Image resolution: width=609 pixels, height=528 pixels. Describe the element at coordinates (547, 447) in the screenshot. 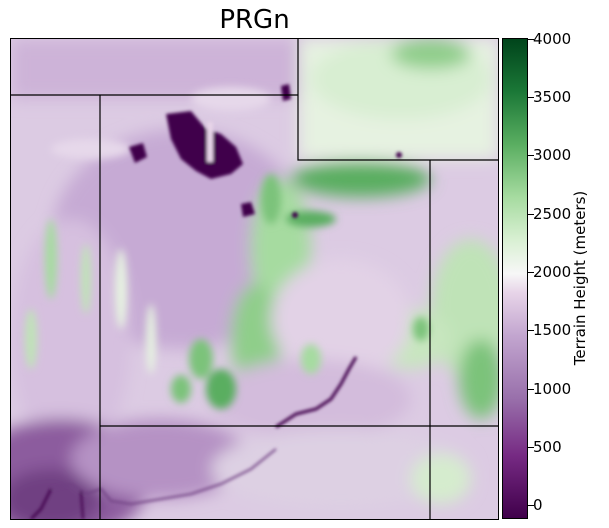

I see `colorbar-tick-label: 500` at that location.